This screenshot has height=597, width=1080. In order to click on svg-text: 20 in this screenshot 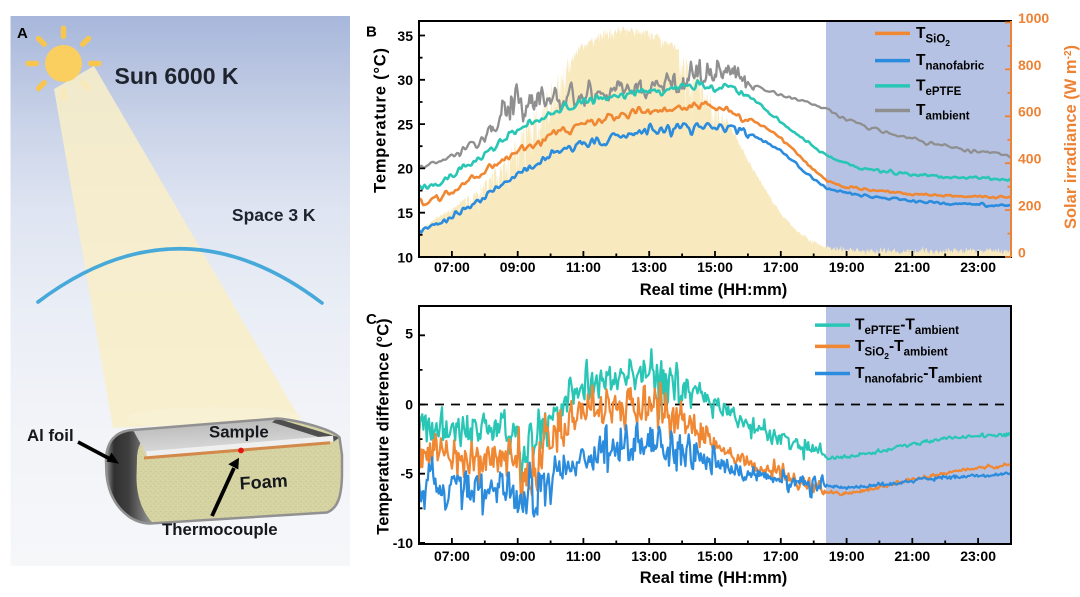, I will do `click(405, 169)`.